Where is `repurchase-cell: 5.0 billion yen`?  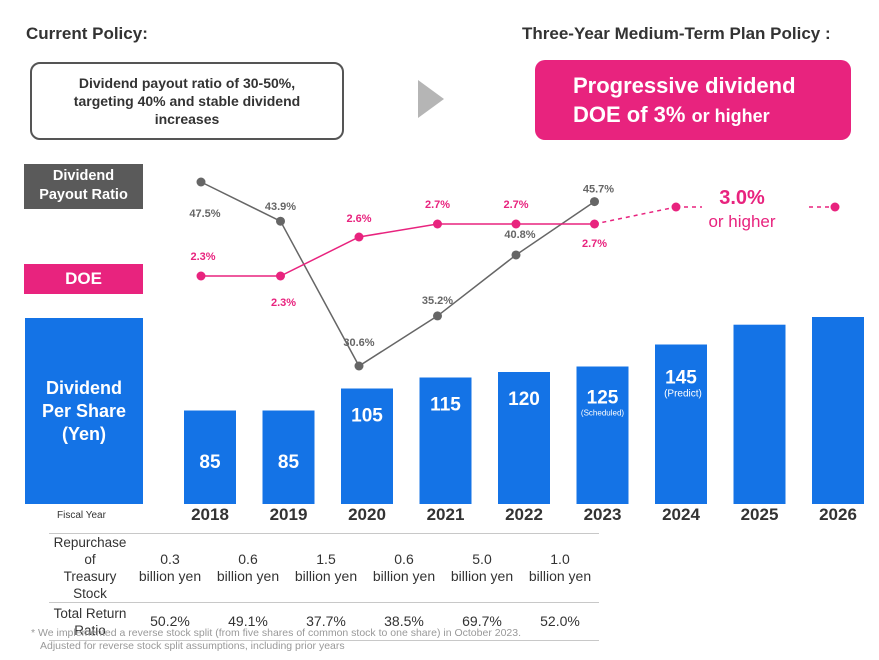
repurchase-cell: 5.0 billion yen is located at coordinates (482, 568).